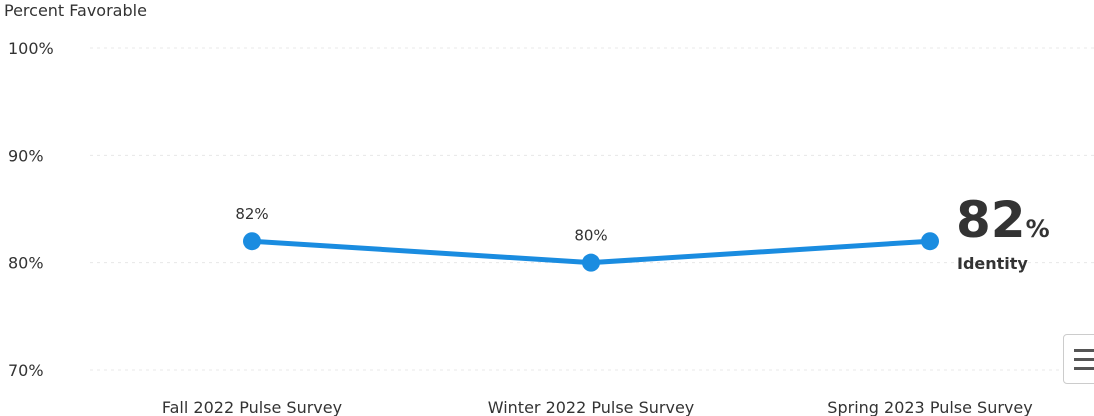  Describe the element at coordinates (1078, 359) in the screenshot. I see `chart-menu-button` at that location.